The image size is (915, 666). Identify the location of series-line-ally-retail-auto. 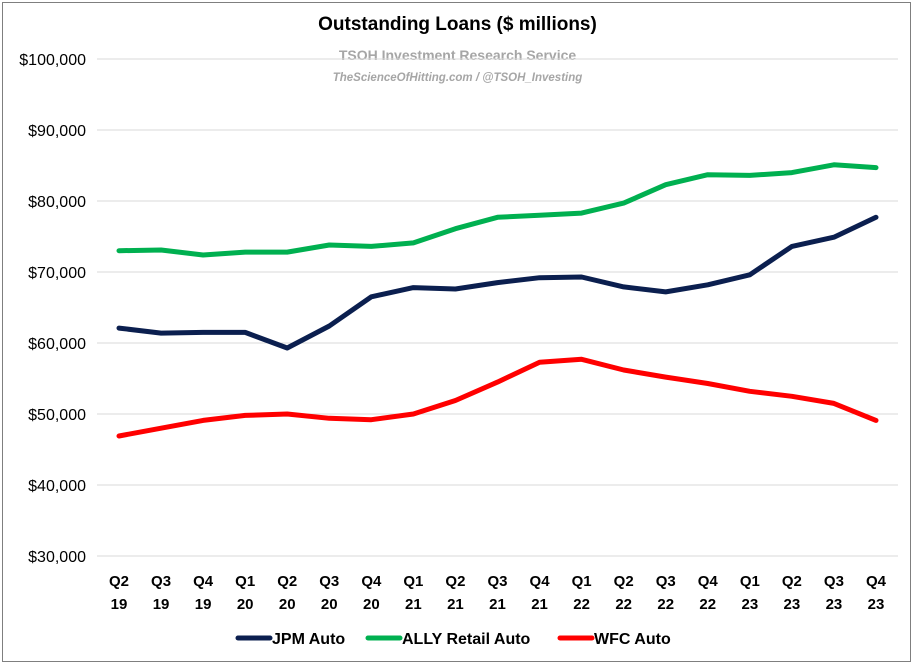
(497, 210).